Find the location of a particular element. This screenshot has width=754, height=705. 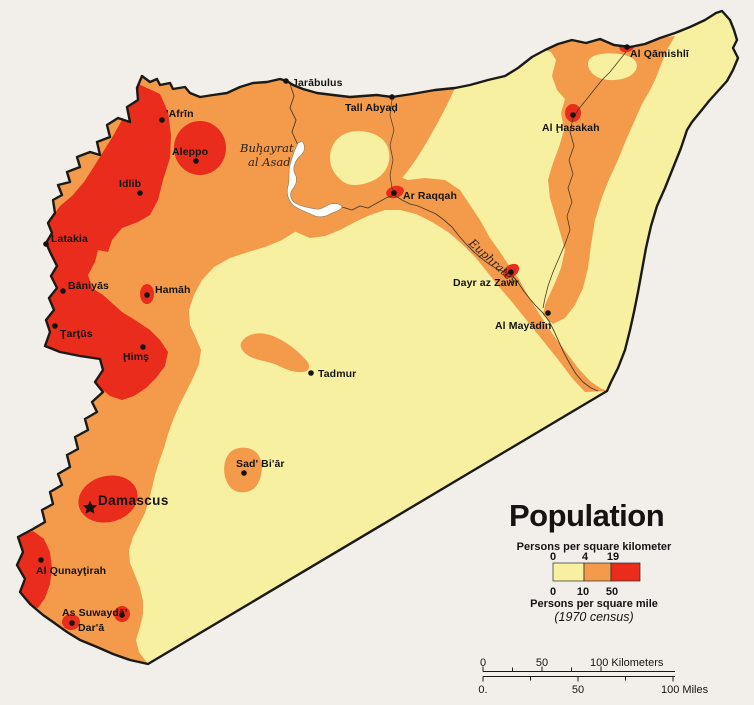

city-label-raqqah: Ar Raqqah is located at coordinates (430, 196).